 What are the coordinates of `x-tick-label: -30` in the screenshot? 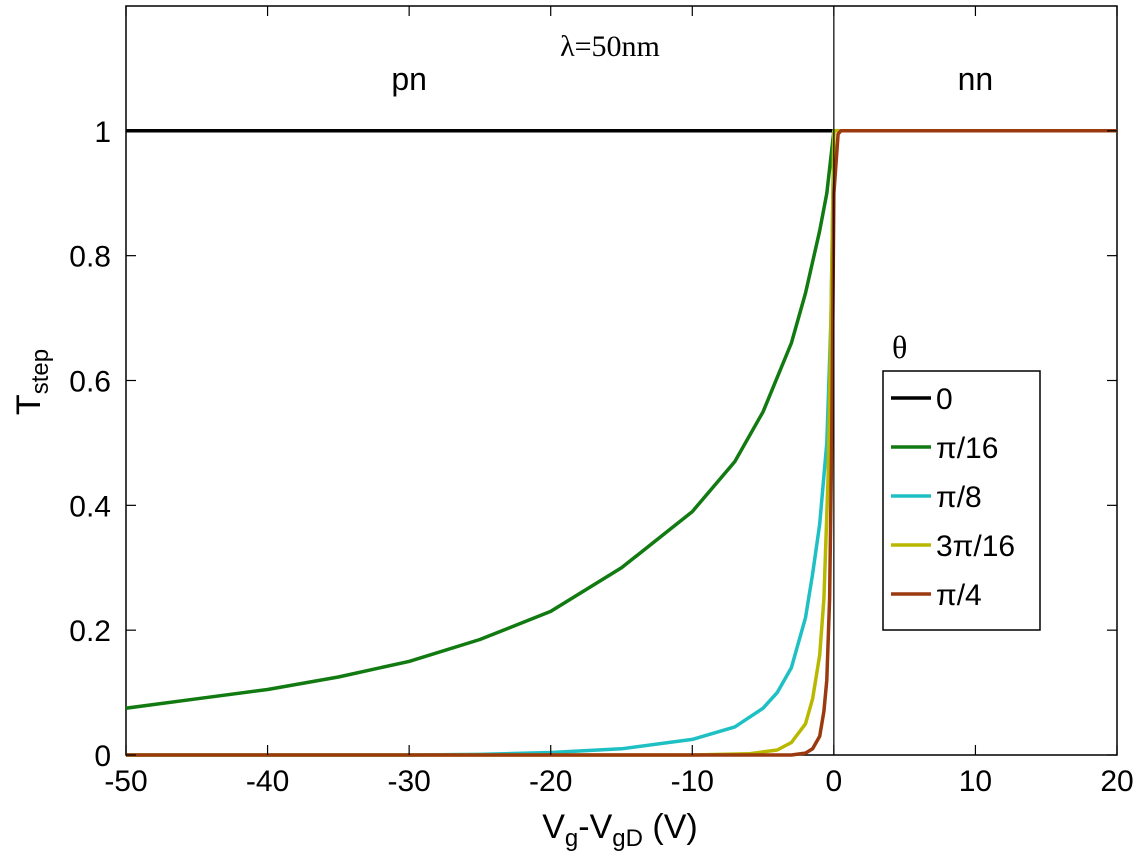 It's located at (408, 781).